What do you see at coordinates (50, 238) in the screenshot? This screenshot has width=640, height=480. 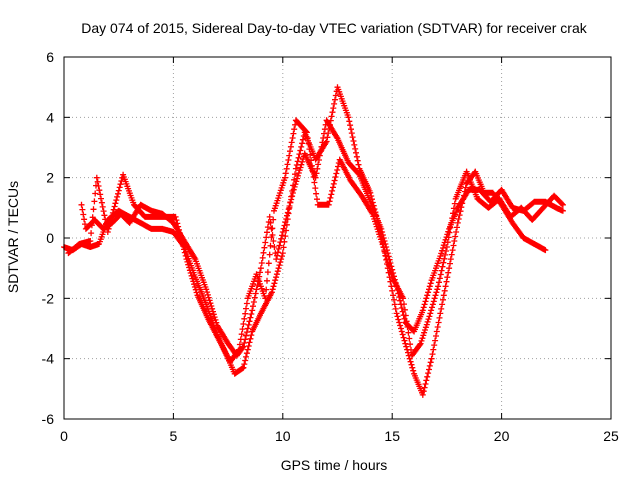 I see `y-tick-label: 0` at bounding box center [50, 238].